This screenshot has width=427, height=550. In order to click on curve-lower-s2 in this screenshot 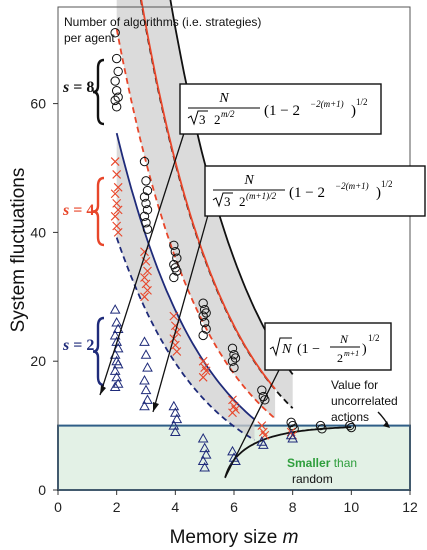, I will do `click(185, 339)`.